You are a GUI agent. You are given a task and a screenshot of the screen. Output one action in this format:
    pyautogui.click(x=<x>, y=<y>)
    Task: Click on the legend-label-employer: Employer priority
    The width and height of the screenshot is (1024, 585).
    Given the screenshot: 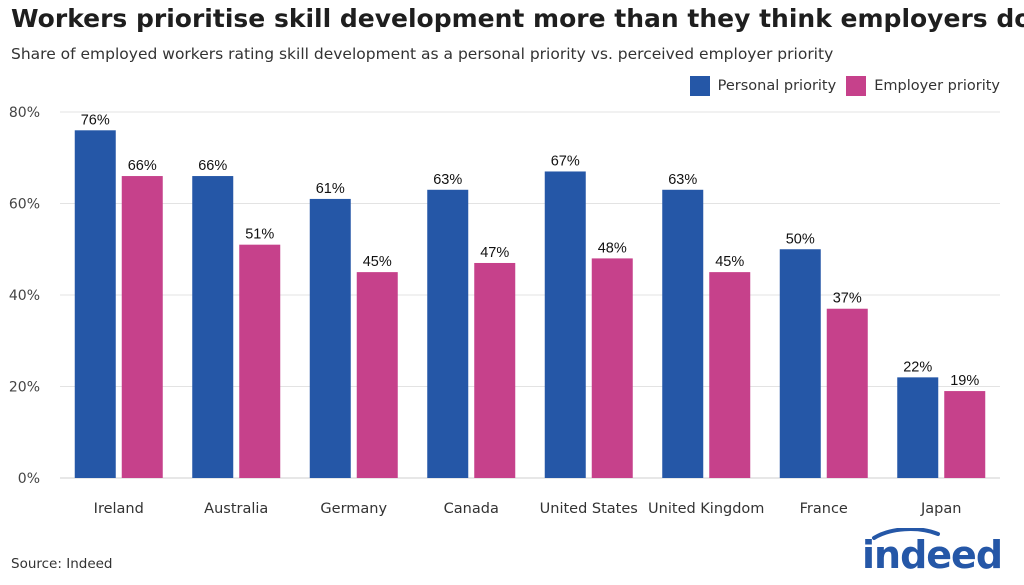 What is the action you would take?
    pyautogui.click(x=937, y=86)
    